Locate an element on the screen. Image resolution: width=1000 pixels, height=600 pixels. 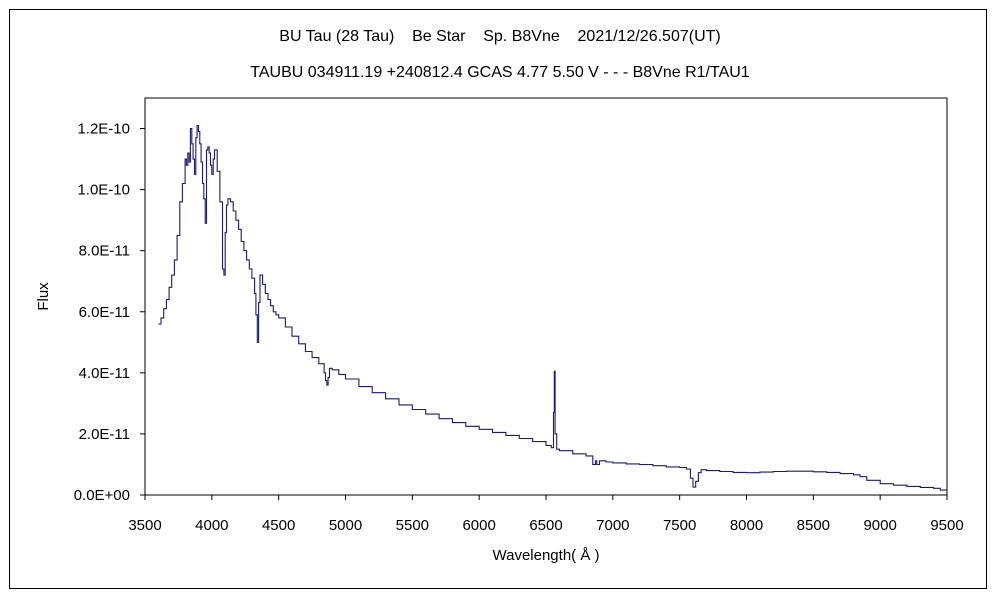
x-axis-title: Wavelength( Å ) is located at coordinates (546, 555).